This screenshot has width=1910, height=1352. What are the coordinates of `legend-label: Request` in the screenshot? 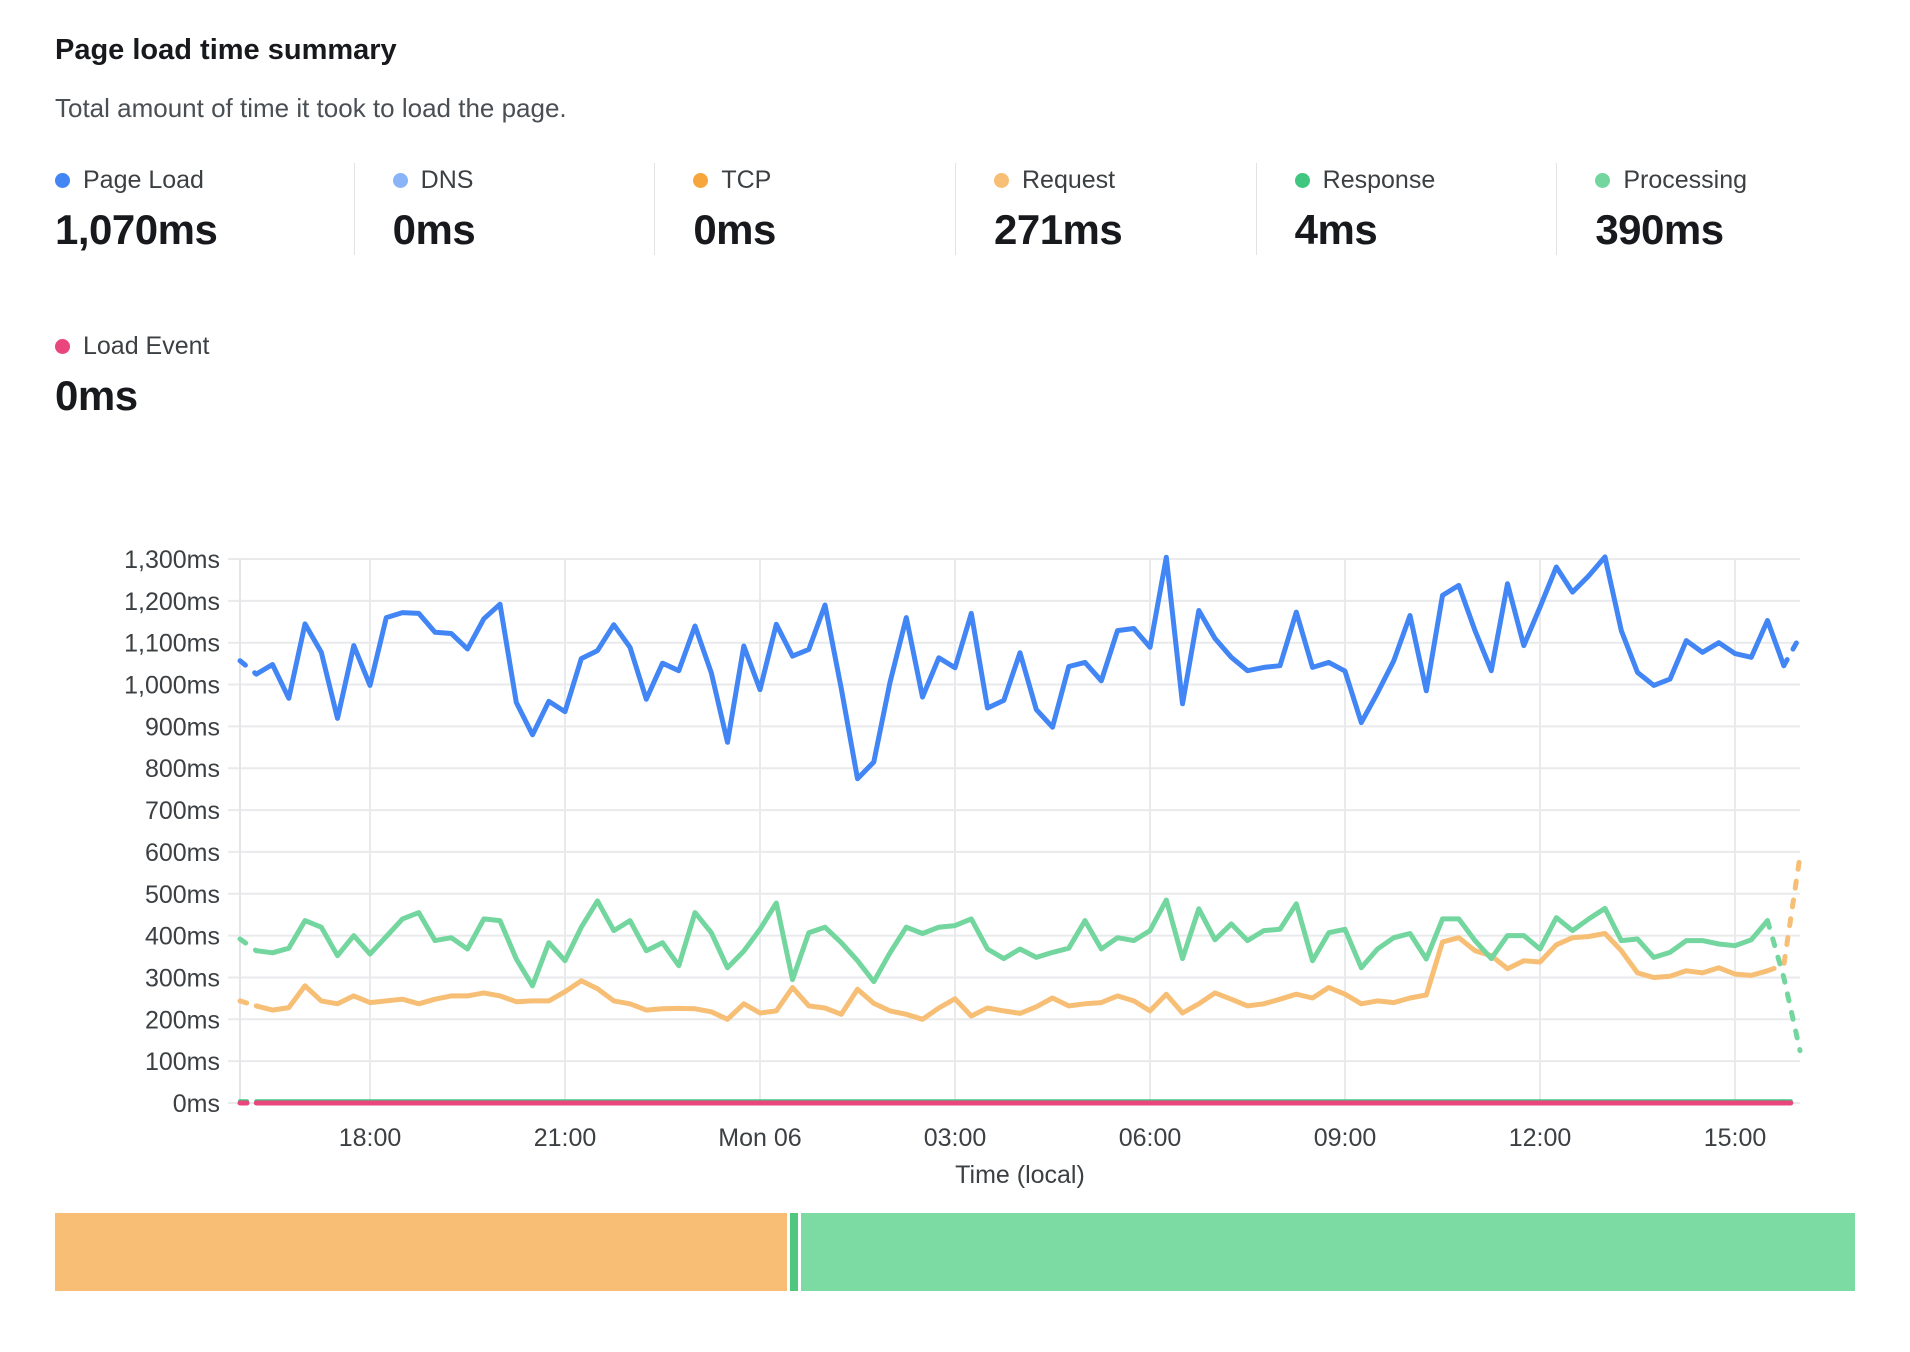 It's located at (1068, 180).